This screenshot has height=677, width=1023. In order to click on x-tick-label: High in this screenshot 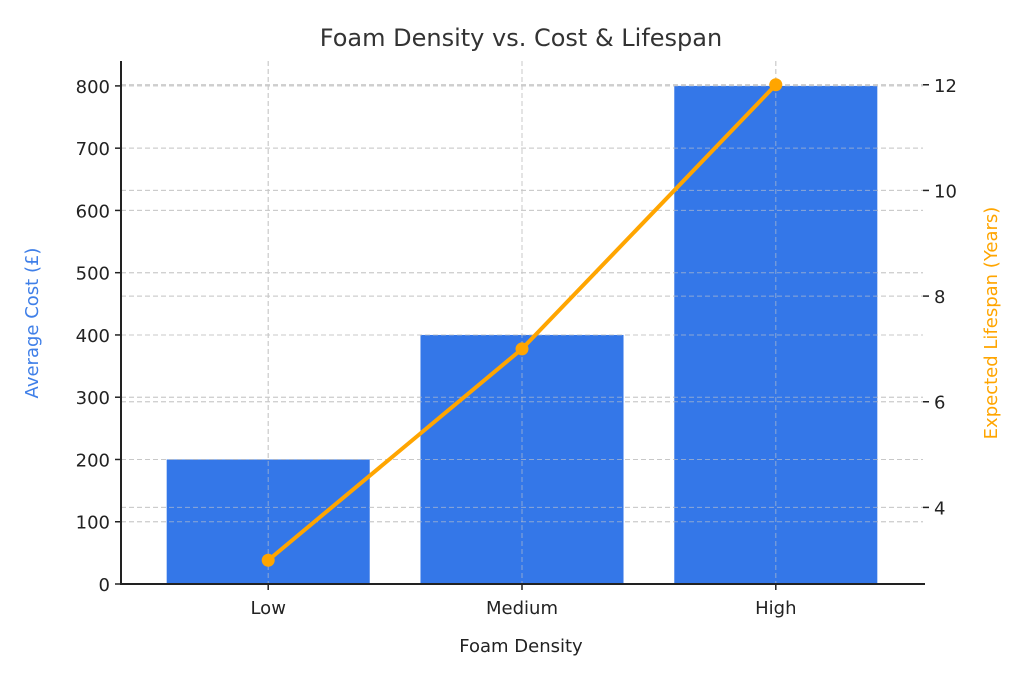, I will do `click(775, 608)`.